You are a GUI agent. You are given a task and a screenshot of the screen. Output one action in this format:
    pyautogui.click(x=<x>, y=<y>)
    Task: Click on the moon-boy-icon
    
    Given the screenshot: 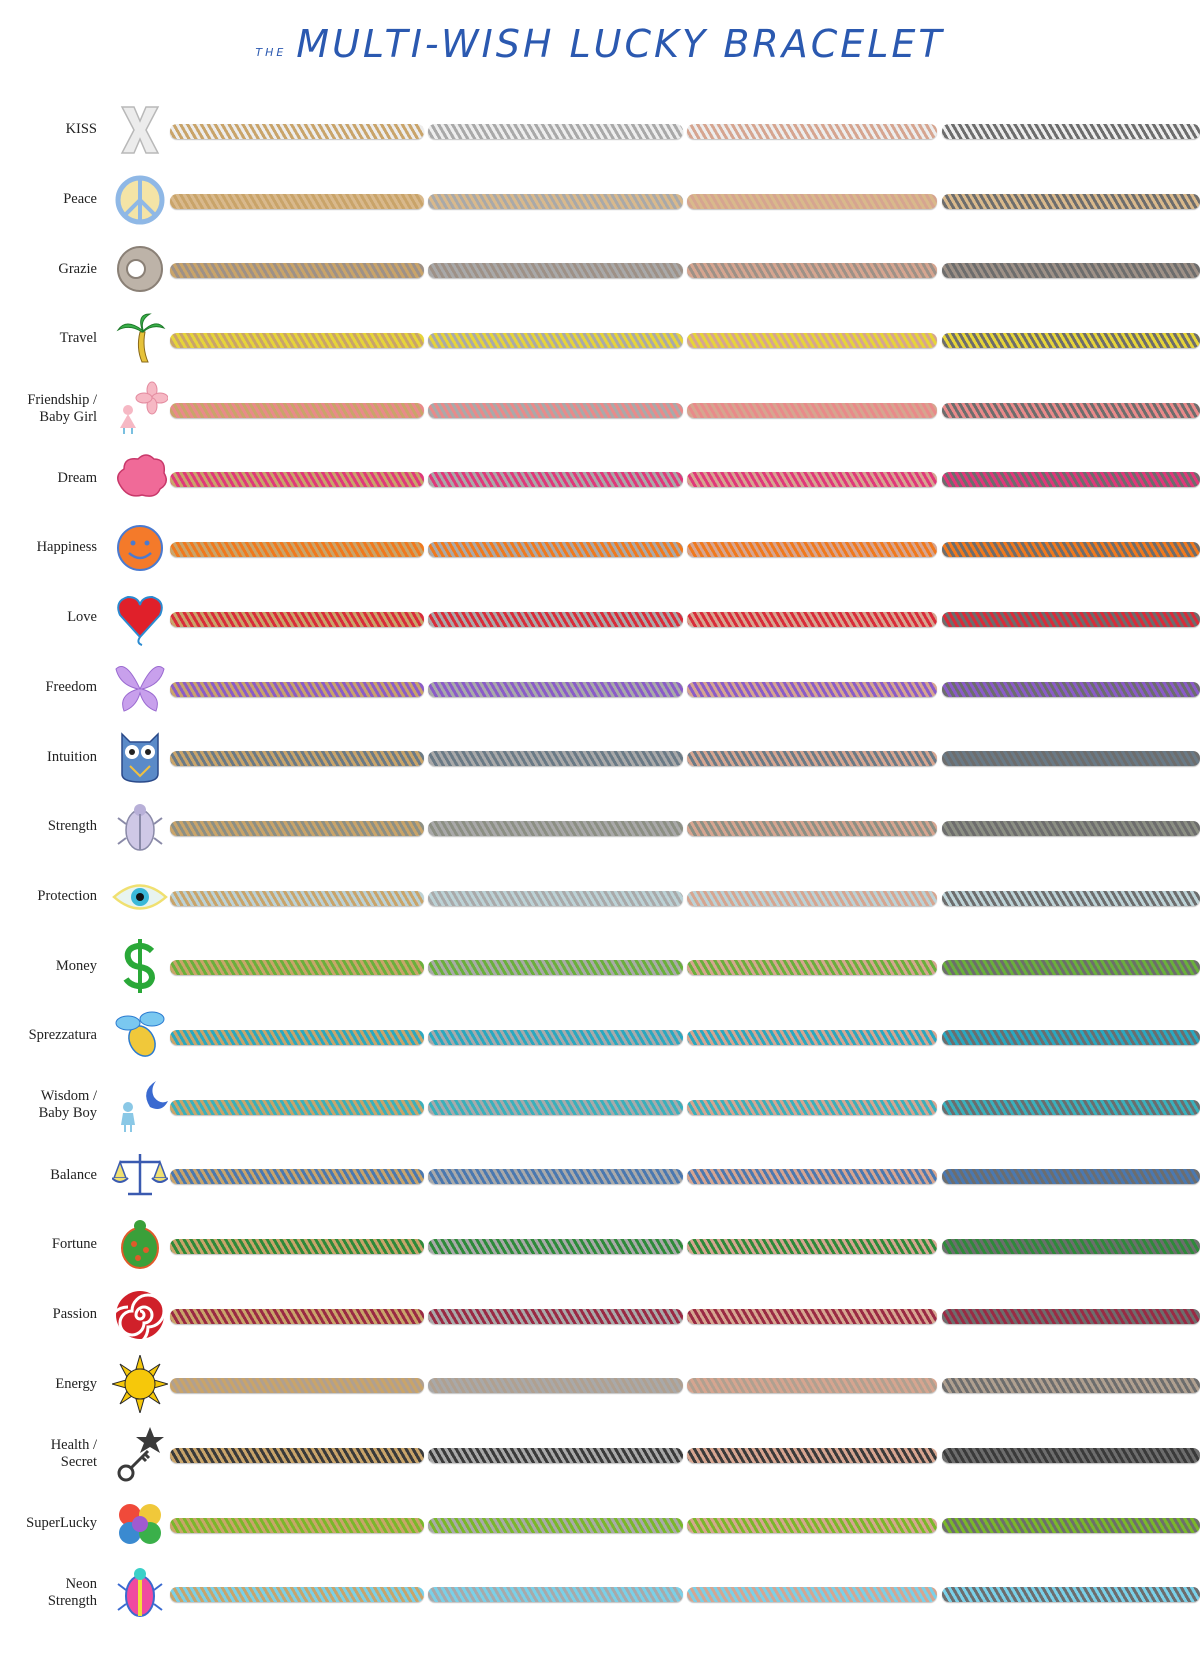 What is the action you would take?
    pyautogui.click(x=140, y=1106)
    